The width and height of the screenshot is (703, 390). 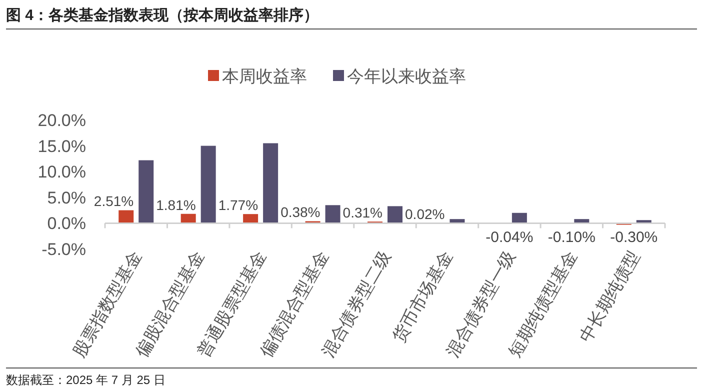 What do you see at coordinates (362, 212) in the screenshot?
I see `data-label: 0.31%` at bounding box center [362, 212].